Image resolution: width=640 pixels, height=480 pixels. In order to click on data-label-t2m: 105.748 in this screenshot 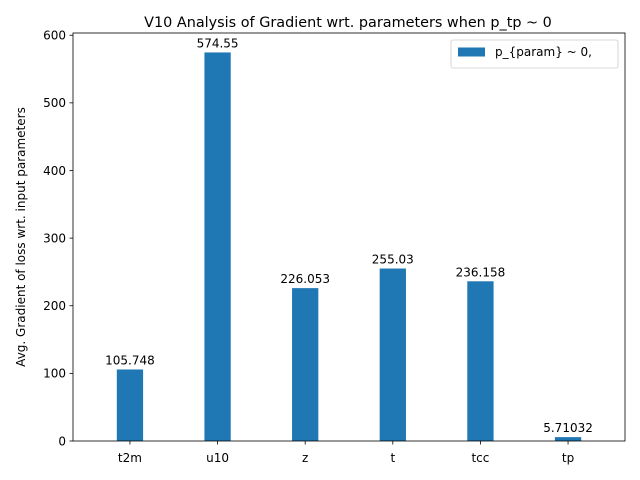, I will do `click(130, 360)`.